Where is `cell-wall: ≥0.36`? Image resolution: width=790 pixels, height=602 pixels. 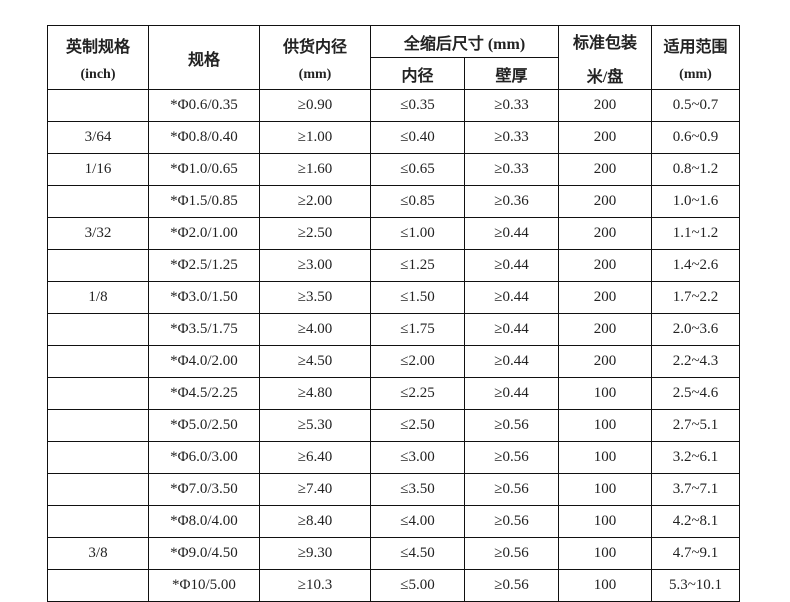
cell-wall: ≥0.36 is located at coordinates (511, 201).